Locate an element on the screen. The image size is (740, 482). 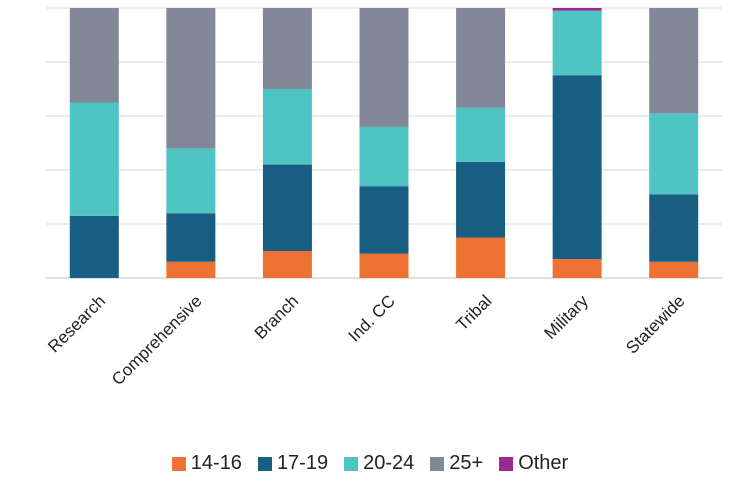
legend-item: Other is located at coordinates (533, 463).